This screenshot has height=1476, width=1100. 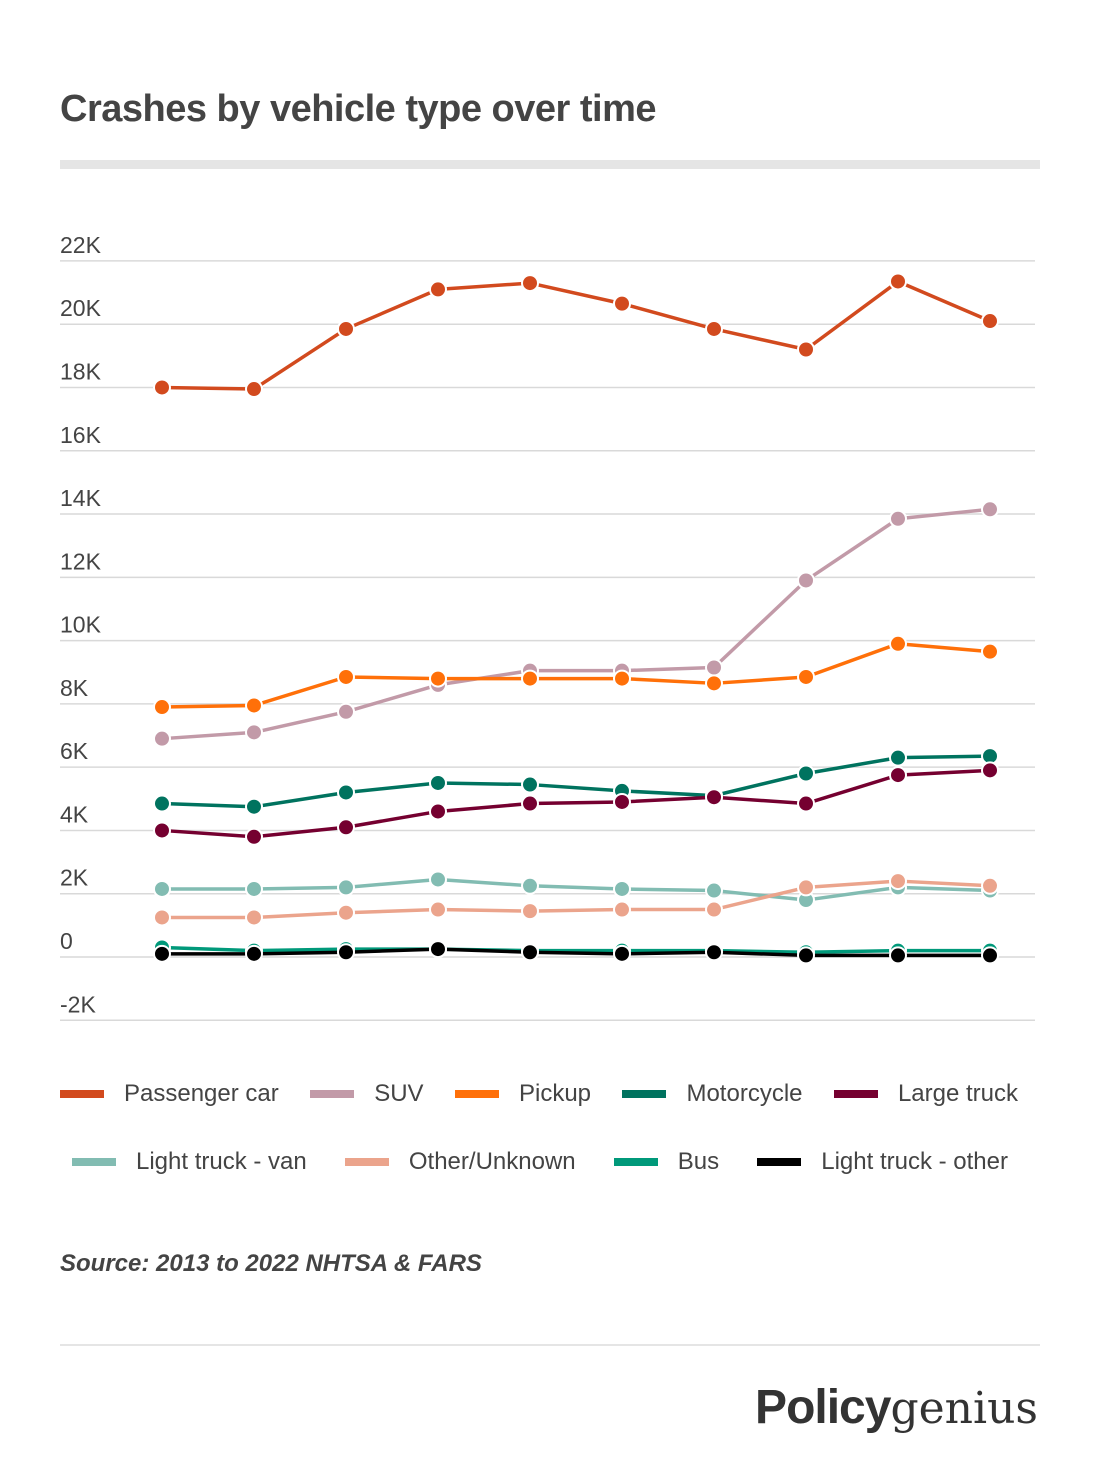 What do you see at coordinates (964, 1408) in the screenshot?
I see `logo-part-2: genius` at bounding box center [964, 1408].